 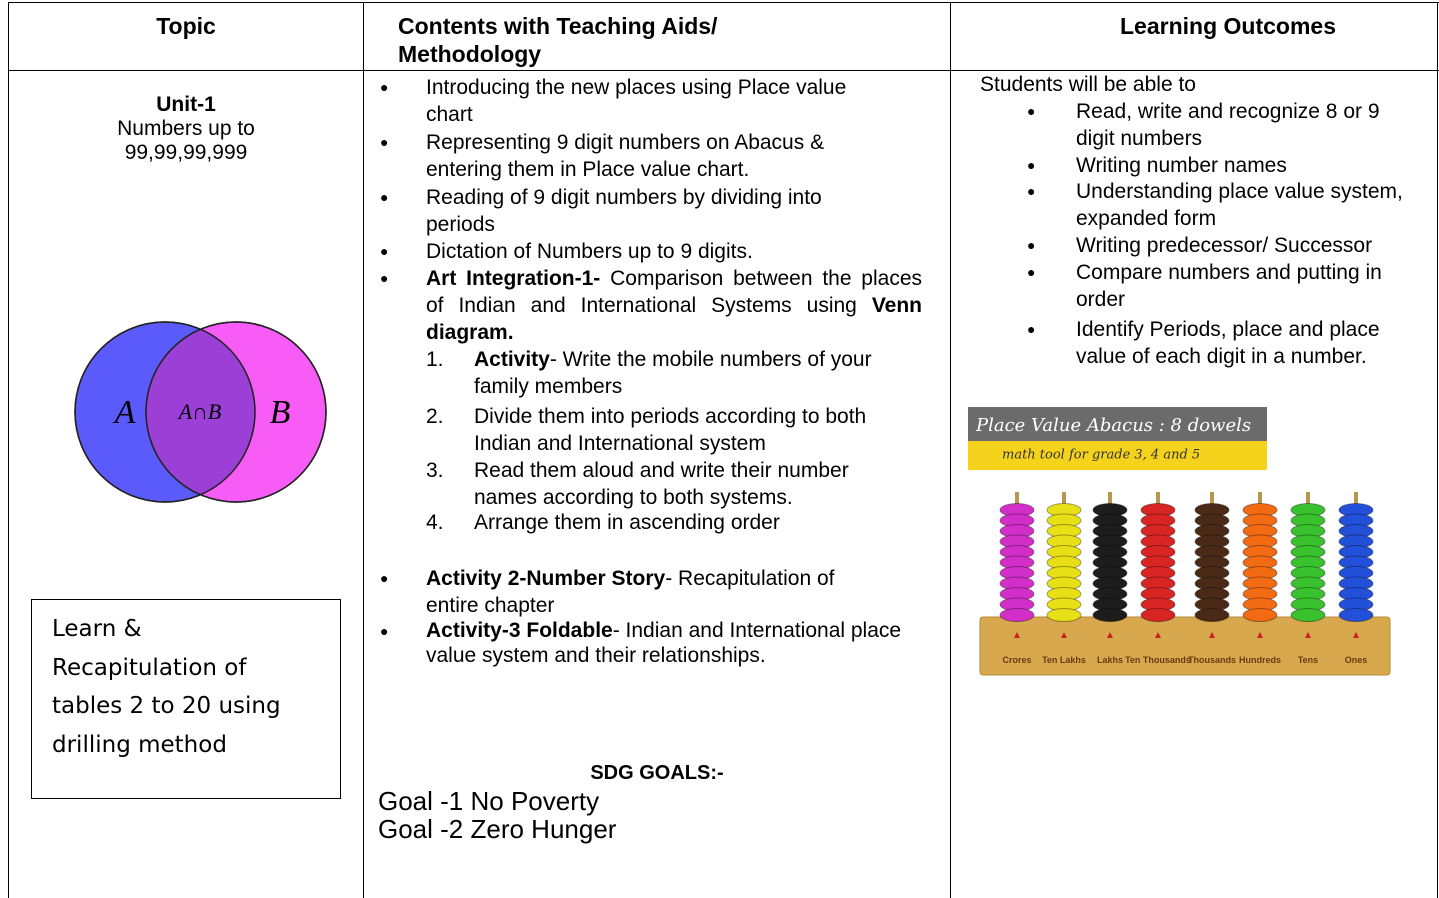 What do you see at coordinates (124, 412) in the screenshot?
I see `venn-label: A` at bounding box center [124, 412].